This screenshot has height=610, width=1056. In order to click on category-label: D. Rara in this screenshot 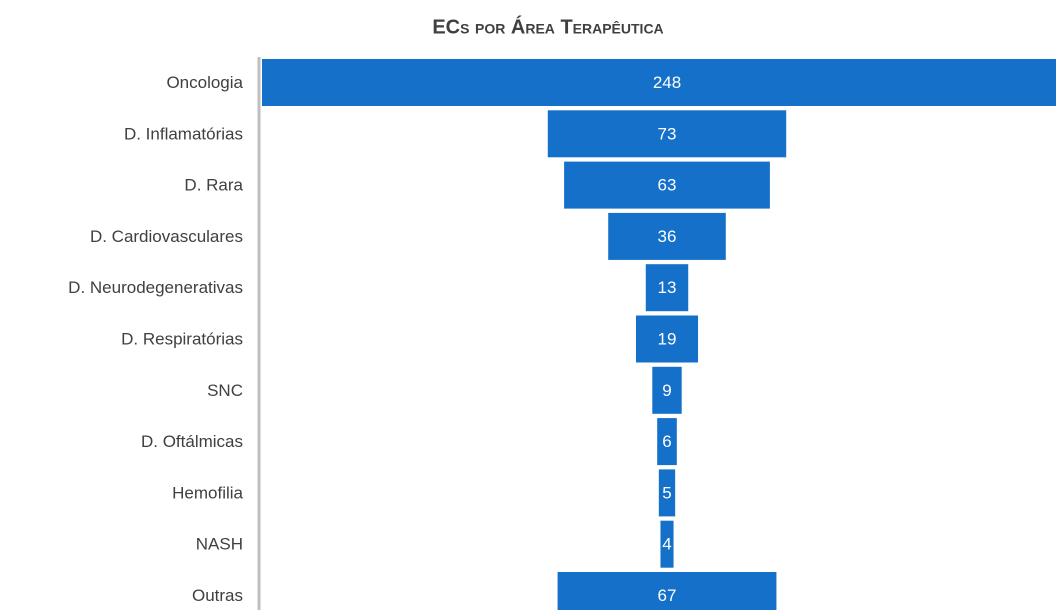, I will do `click(213, 185)`.